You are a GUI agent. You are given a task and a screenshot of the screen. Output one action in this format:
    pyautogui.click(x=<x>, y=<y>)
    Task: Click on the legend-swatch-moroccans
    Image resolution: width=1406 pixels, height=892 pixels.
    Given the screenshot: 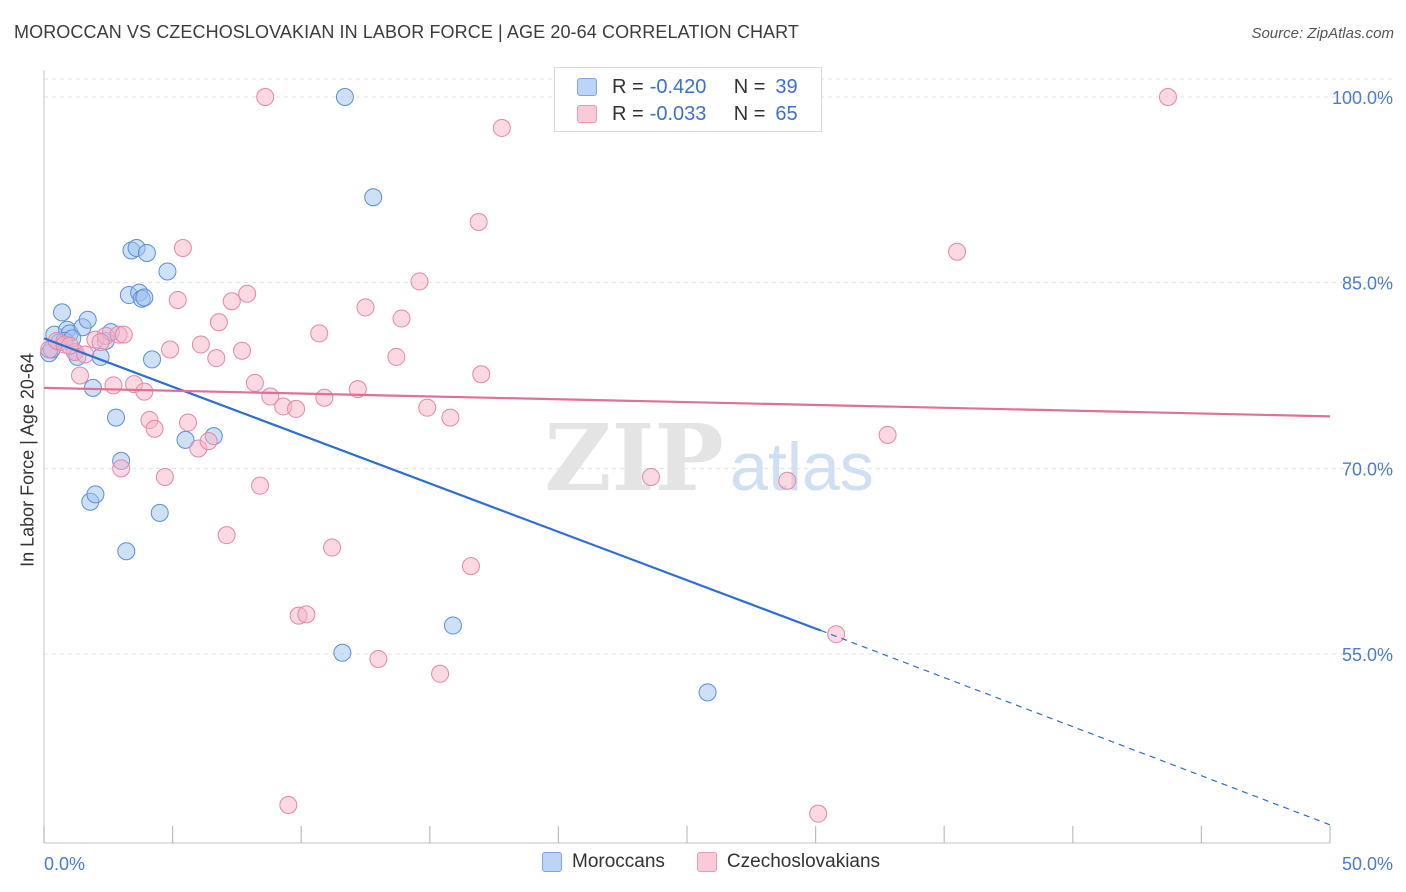 What is the action you would take?
    pyautogui.click(x=587, y=87)
    